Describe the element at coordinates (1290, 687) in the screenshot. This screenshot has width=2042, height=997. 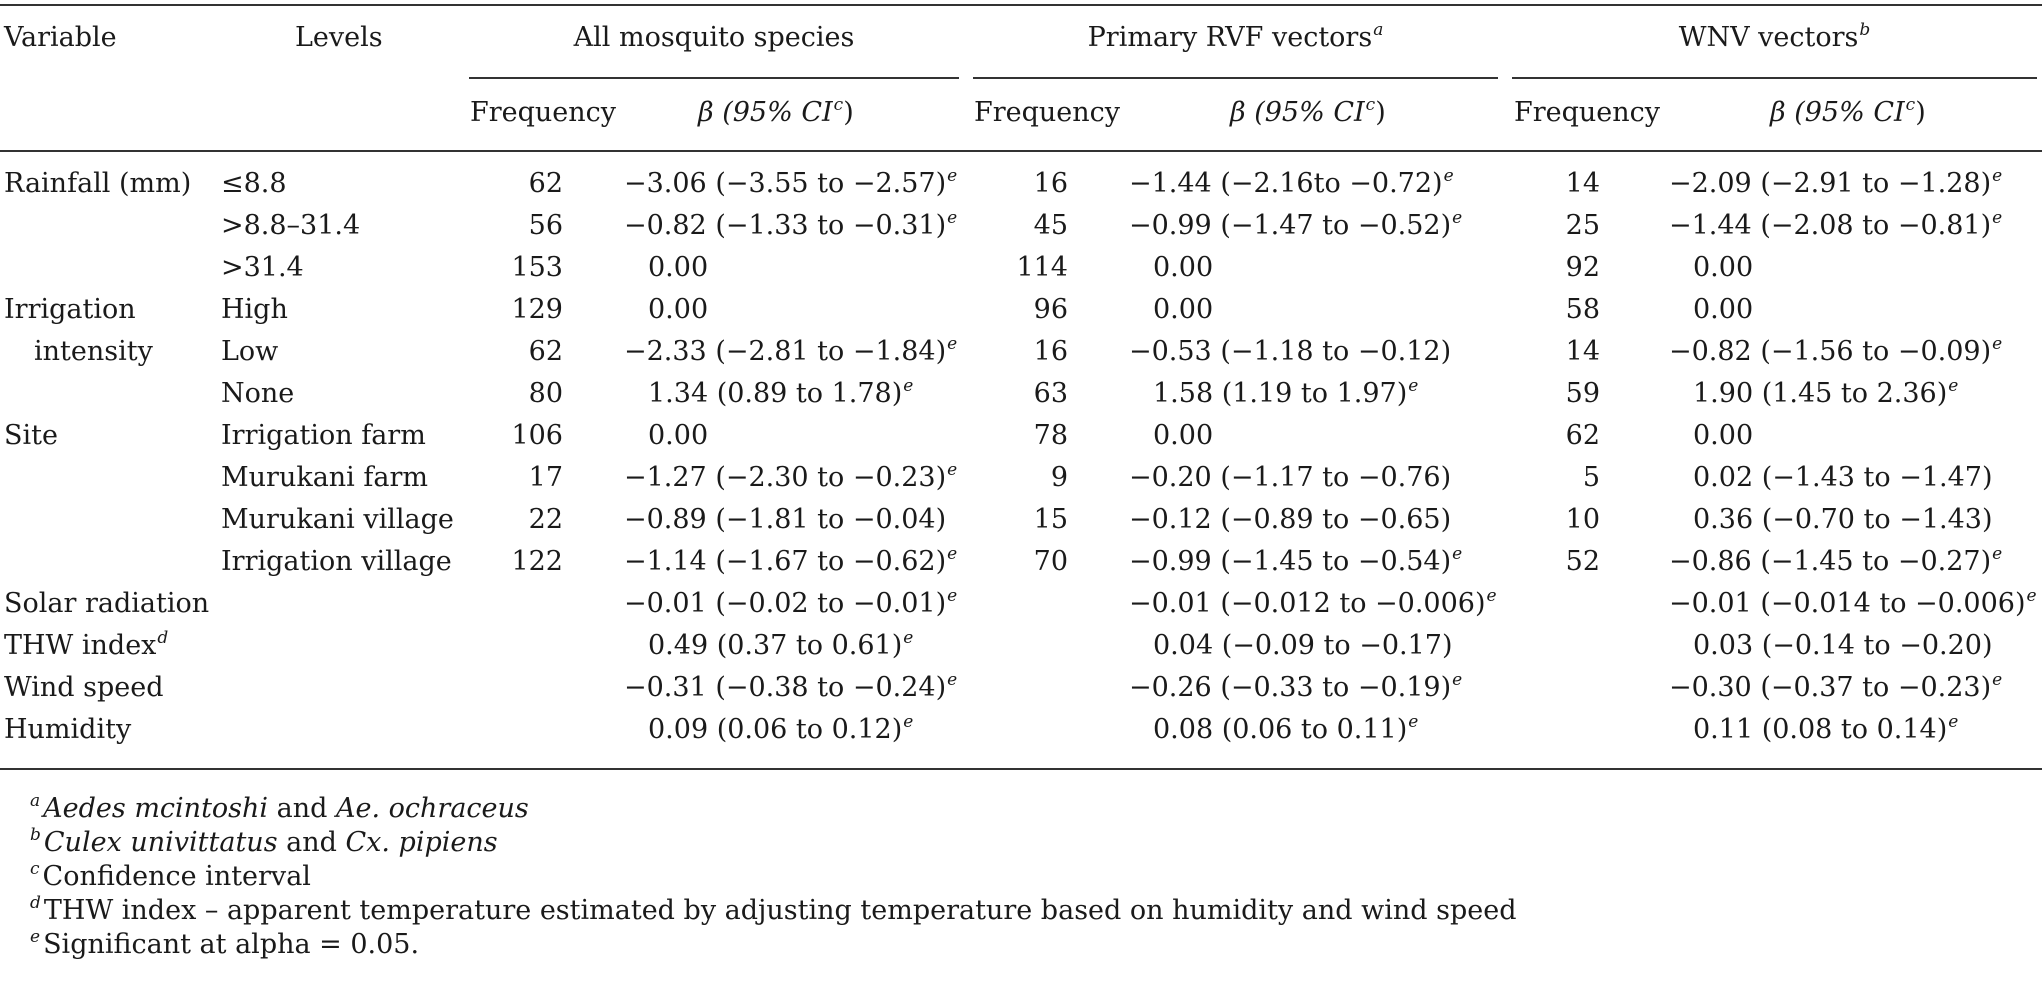
I see `cell-beta-text: −0.26 (−0.33 to −0.19)` at that location.